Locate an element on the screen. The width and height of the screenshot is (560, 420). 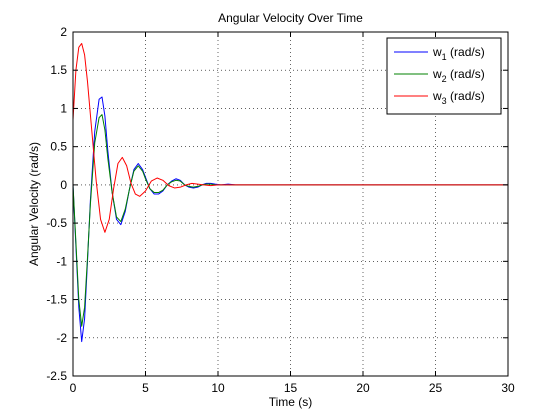
y-axis-label: Angular Velocity (rad/s) is located at coordinates (34, 204).